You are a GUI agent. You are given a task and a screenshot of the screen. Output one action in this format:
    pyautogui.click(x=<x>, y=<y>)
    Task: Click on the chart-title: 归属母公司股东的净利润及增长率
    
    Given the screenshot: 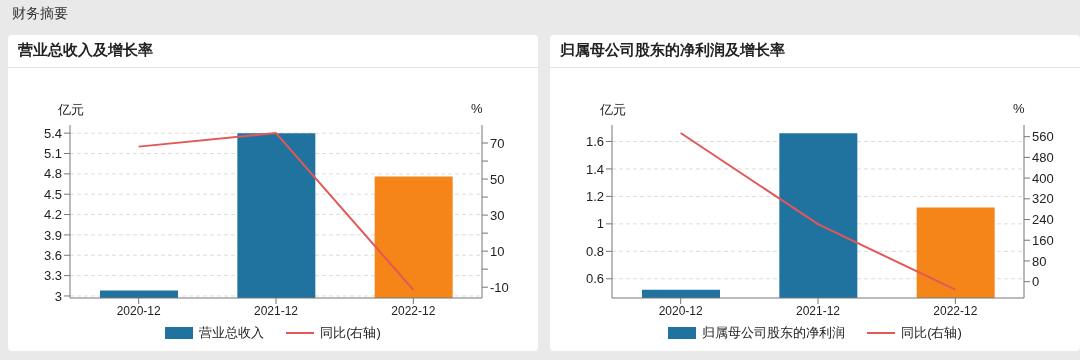 What is the action you would take?
    pyautogui.click(x=672, y=50)
    